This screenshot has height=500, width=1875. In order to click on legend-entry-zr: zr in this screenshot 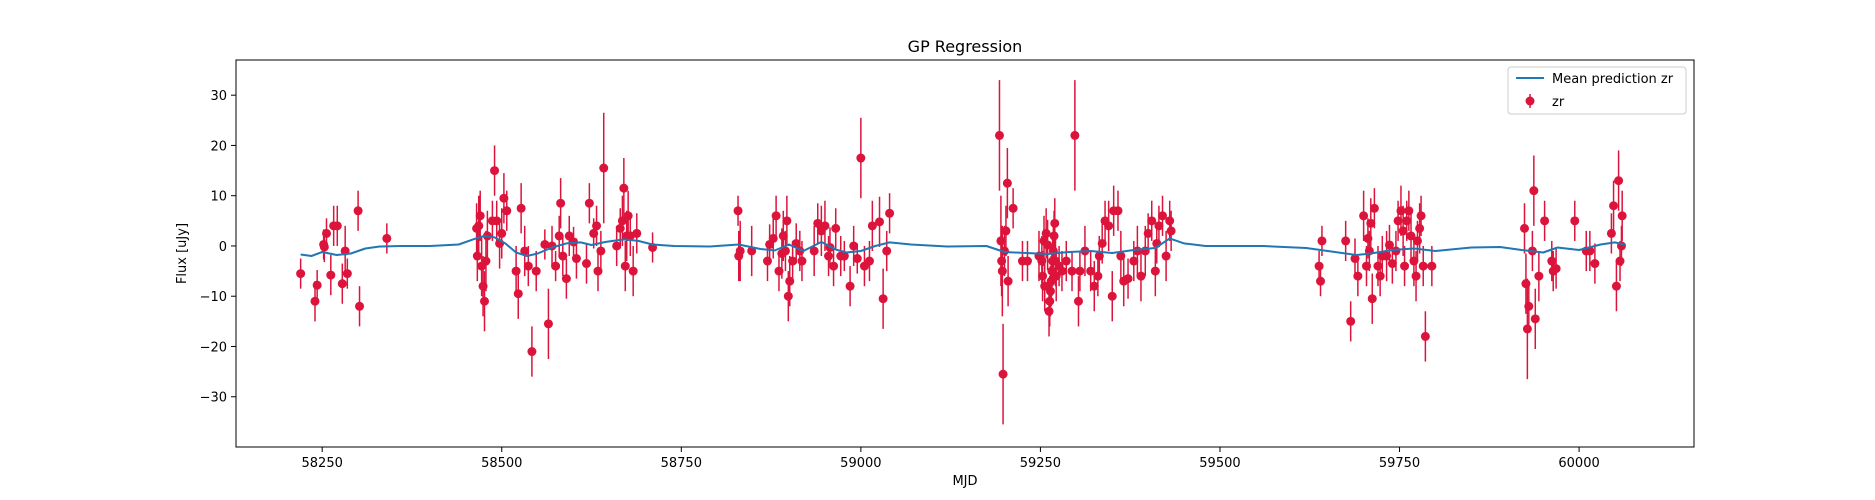, I will do `click(1558, 102)`.